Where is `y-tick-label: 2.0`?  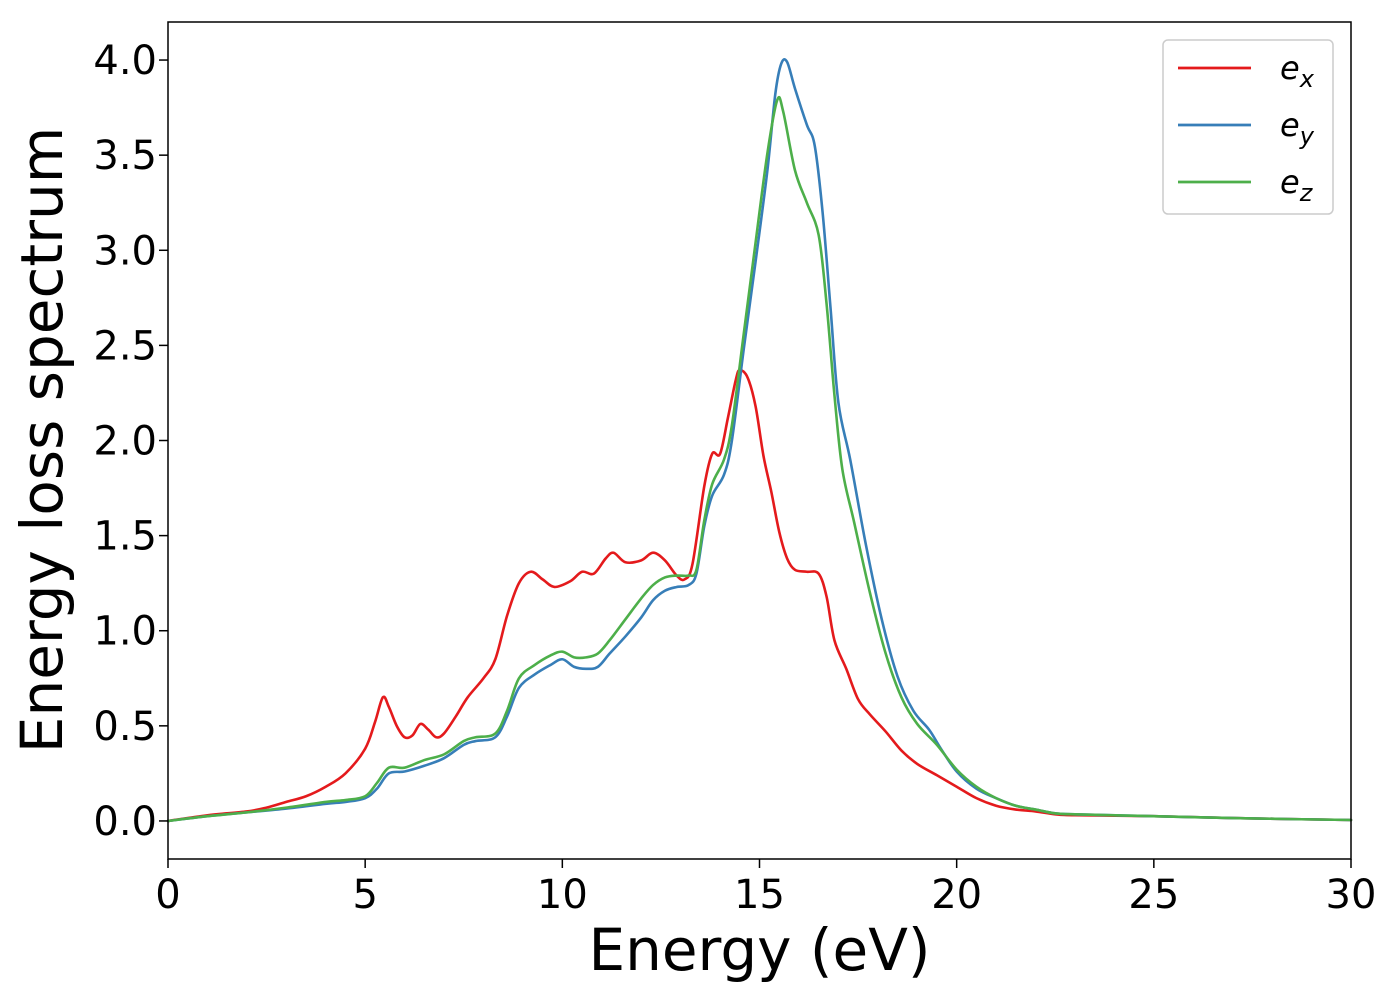
y-tick-label: 2.0 is located at coordinates (125, 442).